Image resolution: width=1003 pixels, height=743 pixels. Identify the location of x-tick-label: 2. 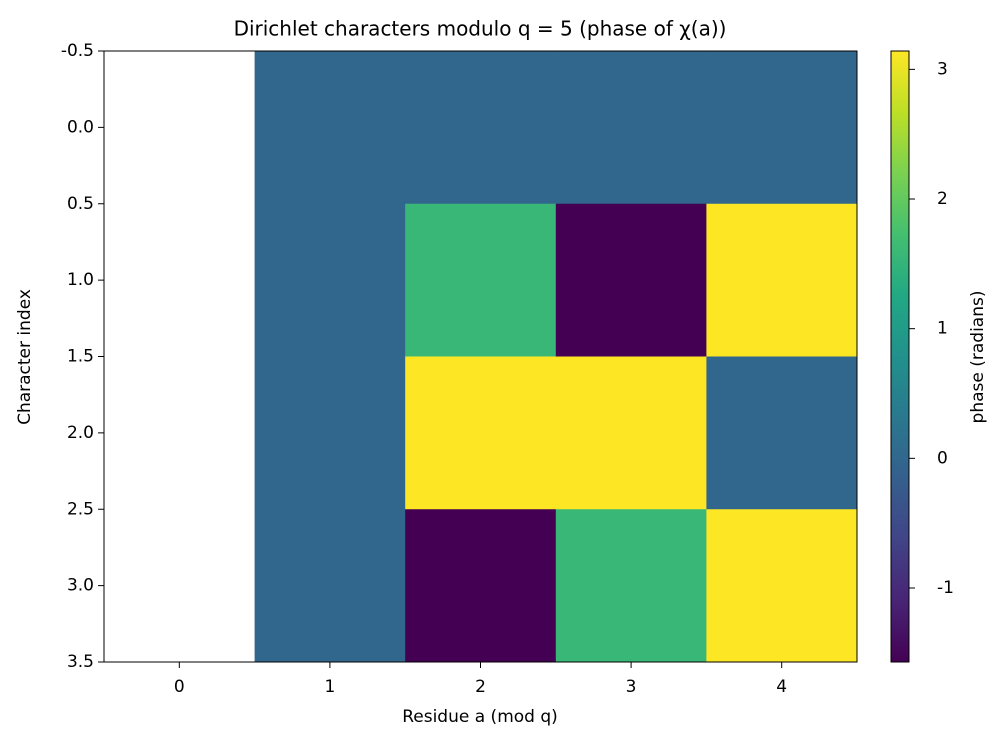
(480, 687).